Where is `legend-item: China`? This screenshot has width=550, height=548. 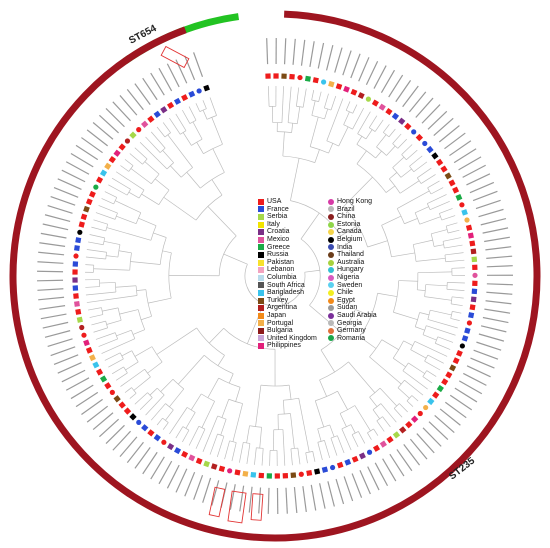
legend-item: China is located at coordinates (352, 217).